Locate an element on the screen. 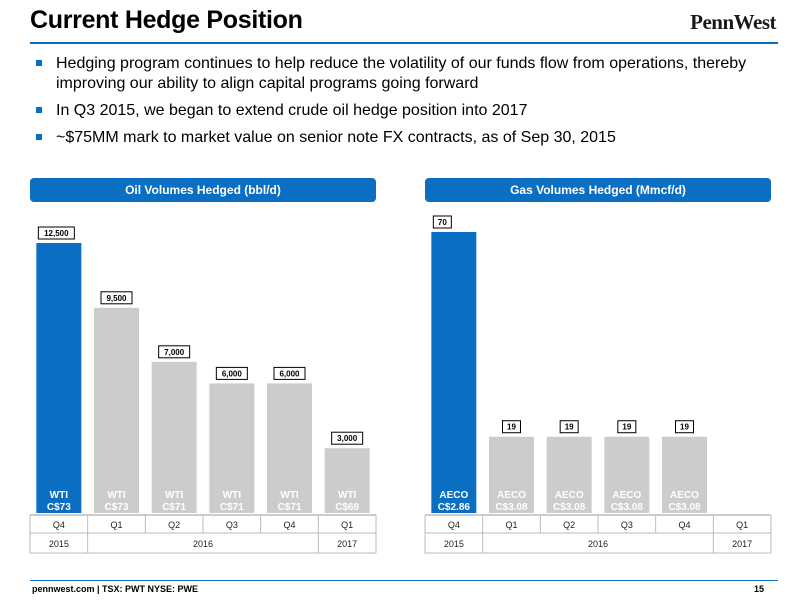 The image size is (800, 600). company-logo: PennWest is located at coordinates (733, 22).